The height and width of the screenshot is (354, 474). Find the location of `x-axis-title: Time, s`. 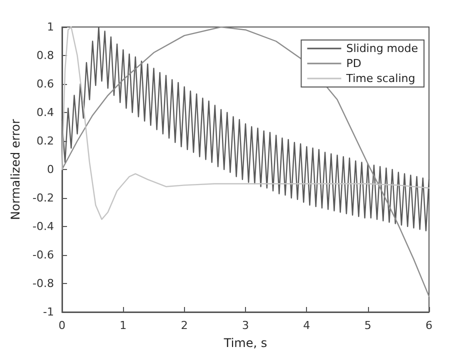

x-axis-title: Time, s is located at coordinates (245, 343).